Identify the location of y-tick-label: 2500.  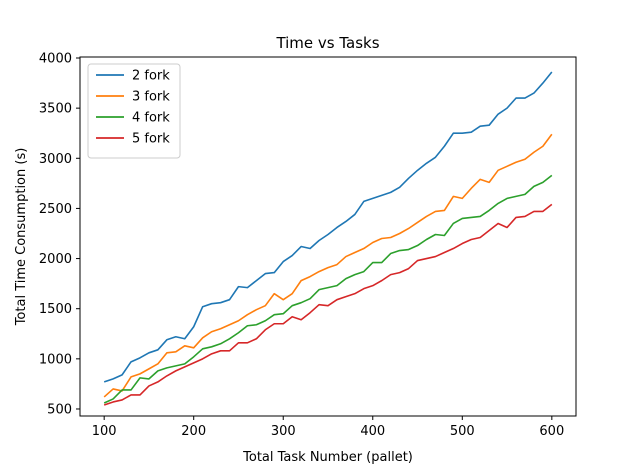
(55, 209).